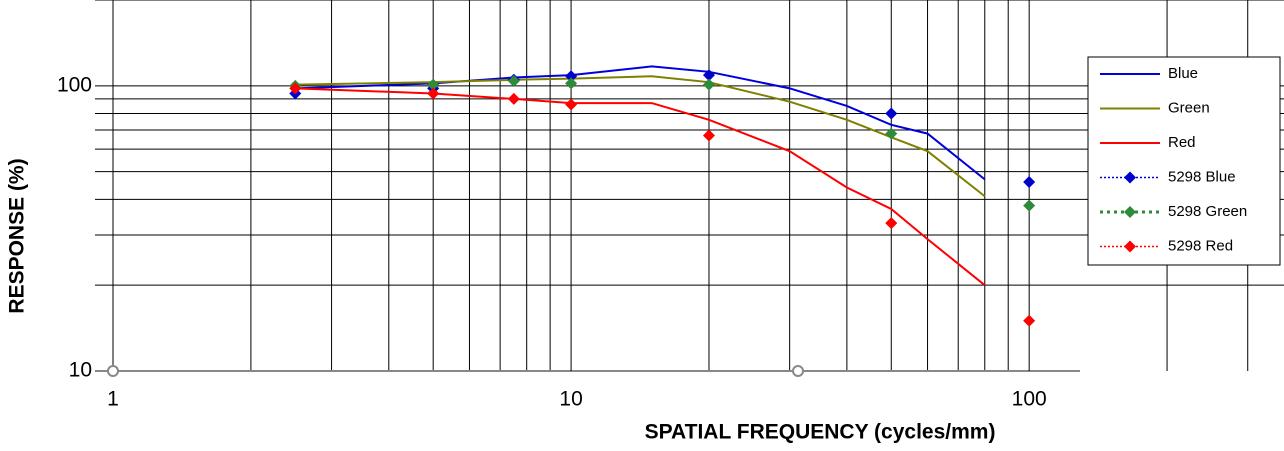 This screenshot has width=1284, height=451. What do you see at coordinates (74, 84) in the screenshot?
I see `y-tick-label: 100` at bounding box center [74, 84].